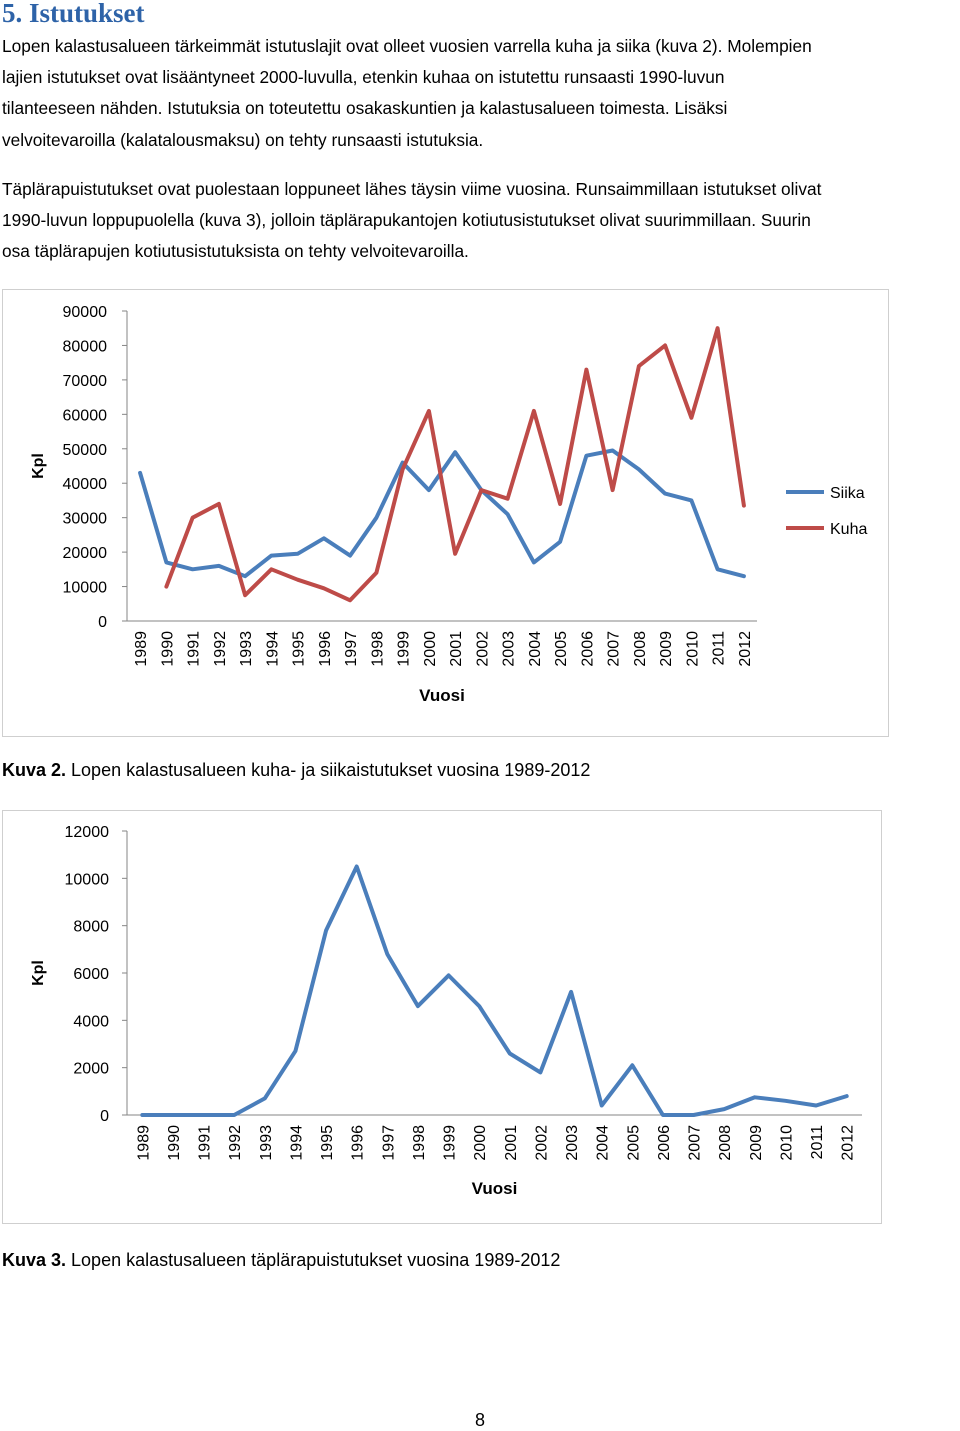 The height and width of the screenshot is (1431, 960). I want to click on y-tick-label: 30000, so click(85, 519).